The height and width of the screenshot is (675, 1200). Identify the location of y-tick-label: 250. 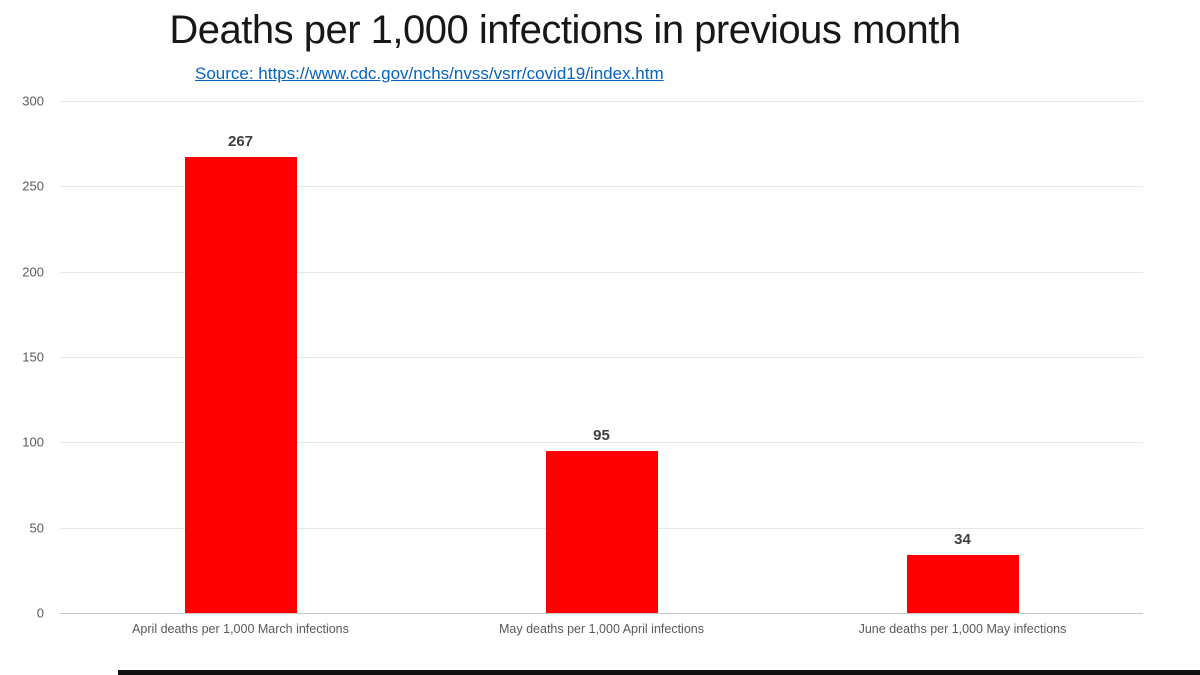
(33, 186).